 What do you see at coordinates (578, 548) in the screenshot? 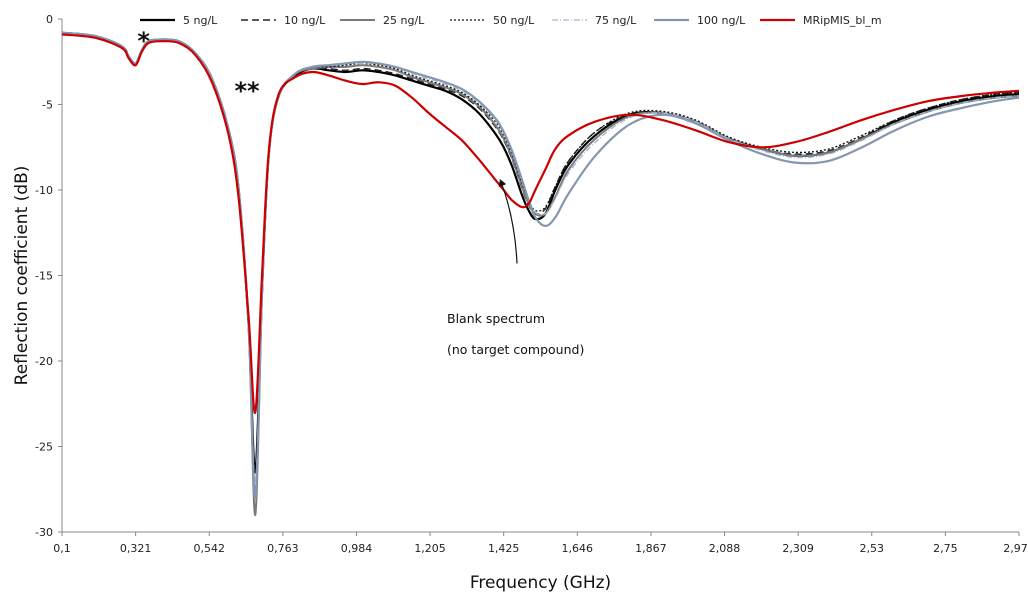
I see `x-tick-label: 1,646` at bounding box center [578, 548].